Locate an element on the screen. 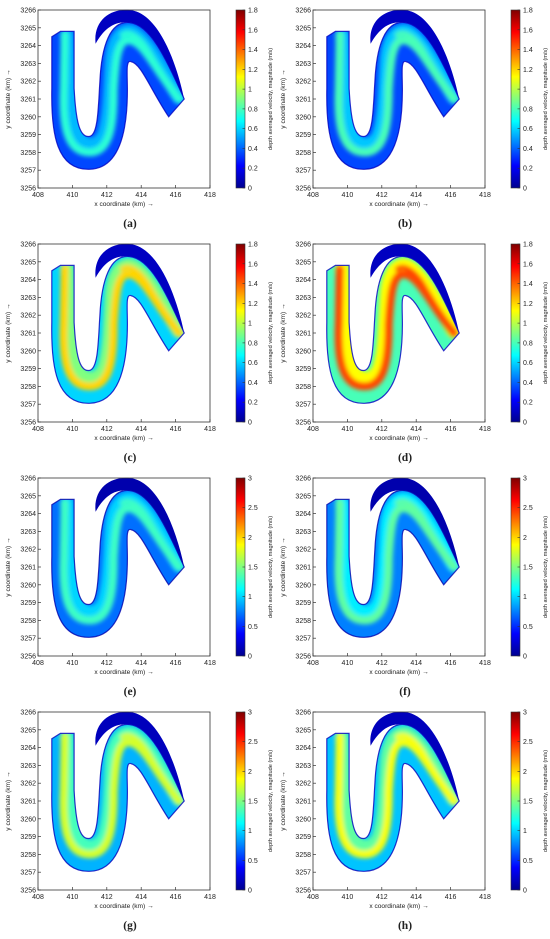  y-tick-label: 3264 is located at coordinates (28, 280).